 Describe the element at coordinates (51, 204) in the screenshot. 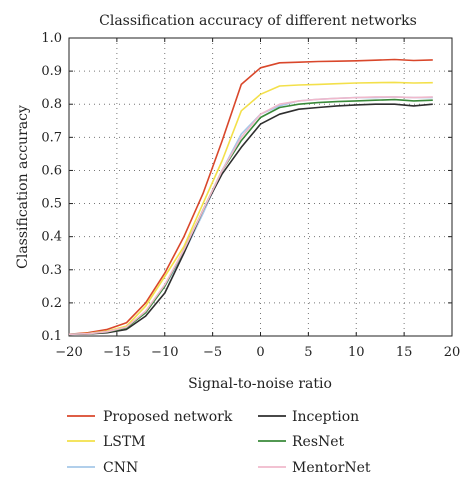

I see `y-tick-label: 0.5` at that location.